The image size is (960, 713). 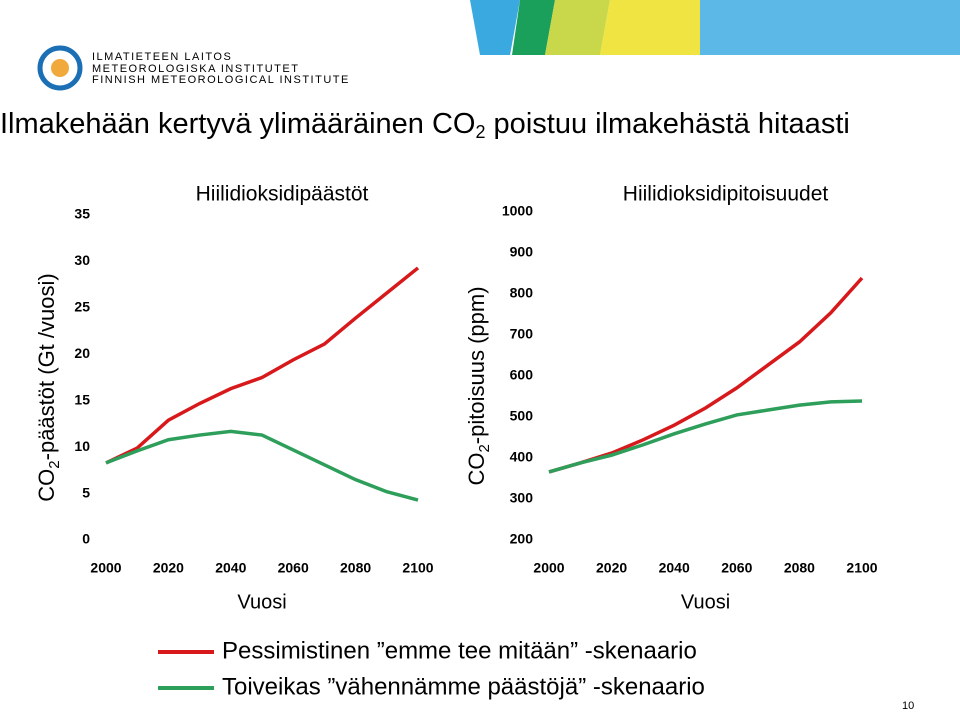 I want to click on logo-text: METEOROLOGISKA INSTITUTET, so click(x=195, y=69).